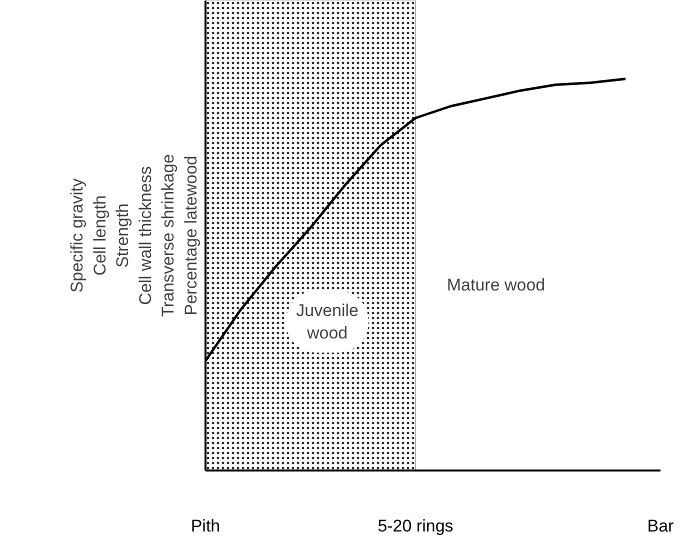 The image size is (682, 538). What do you see at coordinates (416, 526) in the screenshot?
I see `x-tick-label: 5-20 rings` at bounding box center [416, 526].